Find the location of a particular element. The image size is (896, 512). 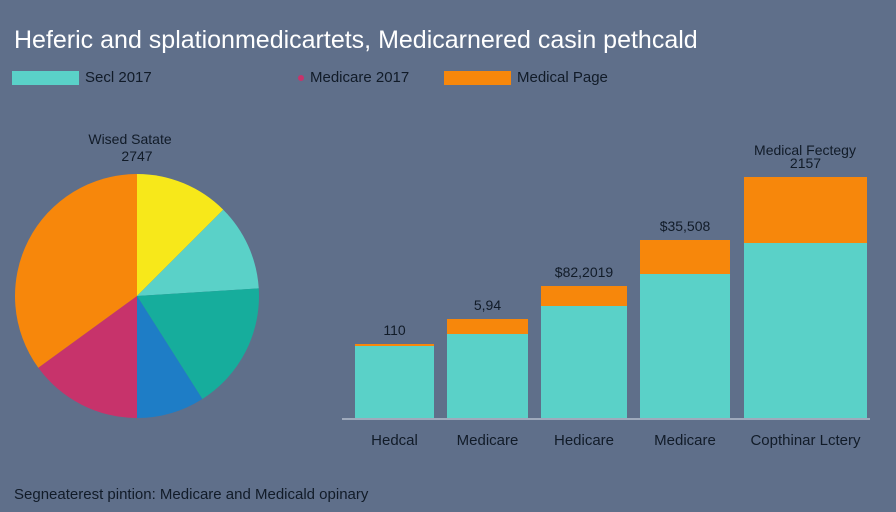

legend-item-medical-page: Medical Page is located at coordinates (526, 77).